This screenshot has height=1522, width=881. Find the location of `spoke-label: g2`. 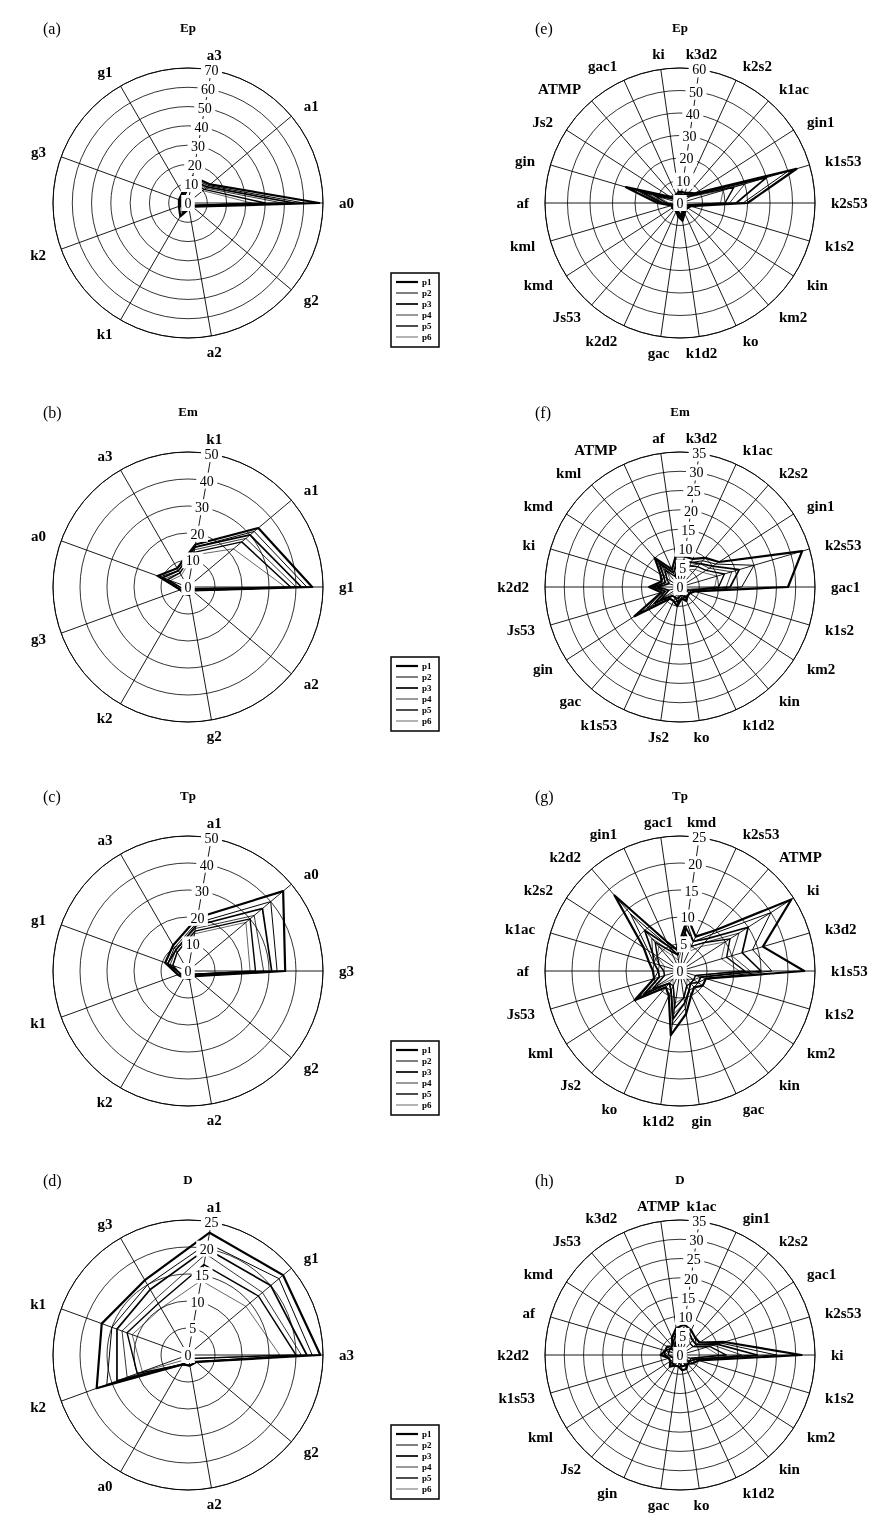

spoke-label: g2 is located at coordinates (311, 1068).